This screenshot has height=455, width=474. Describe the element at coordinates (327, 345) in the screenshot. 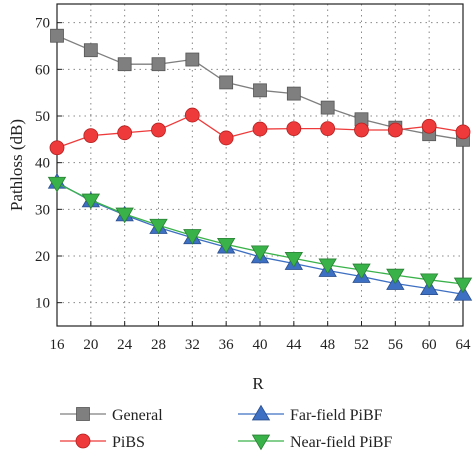

I see `x-tick-label: 48` at that location.